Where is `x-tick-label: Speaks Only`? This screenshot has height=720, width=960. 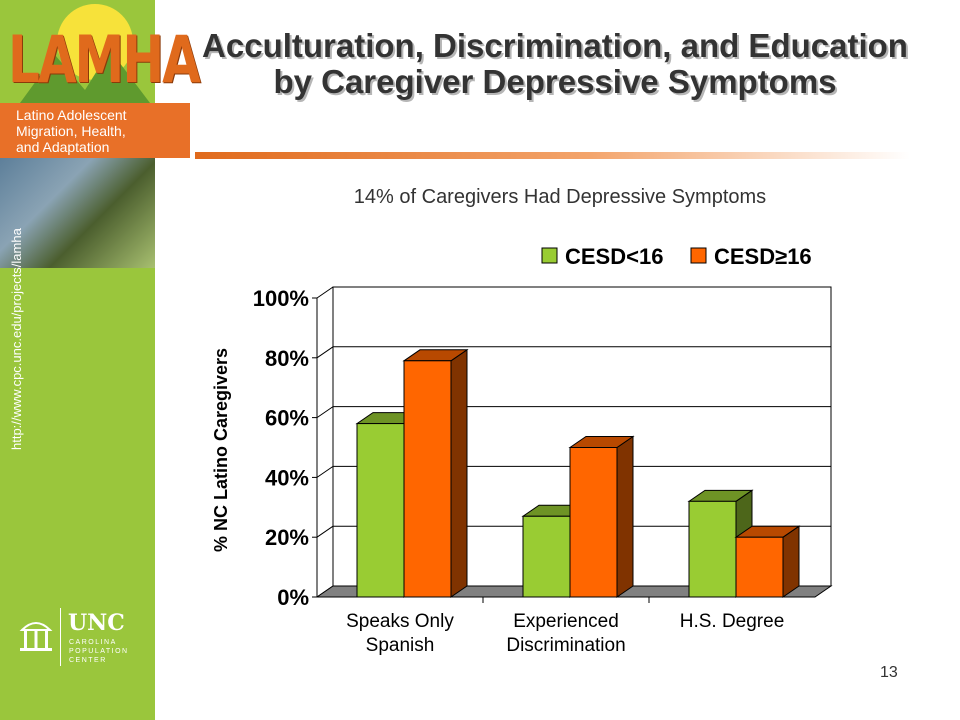
x-tick-label: Speaks Only is located at coordinates (400, 621).